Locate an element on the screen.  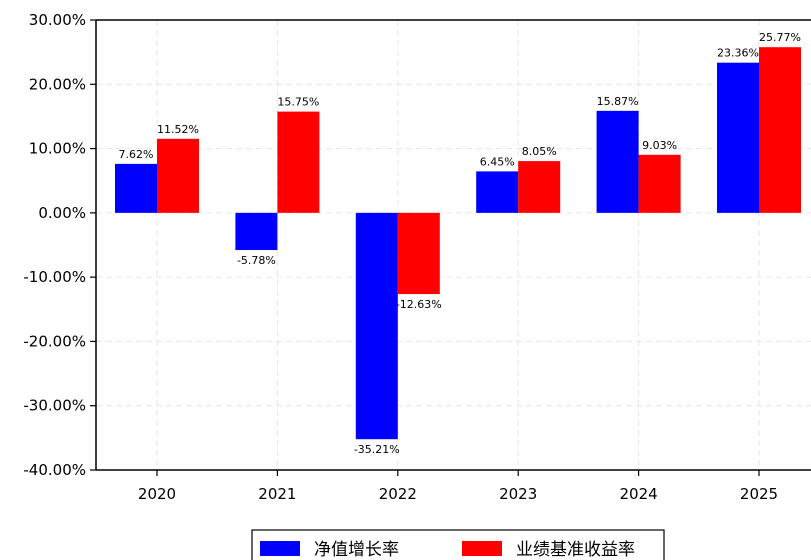
legend: 净值增长率 业绩基准收益率 is located at coordinates (458, 544).